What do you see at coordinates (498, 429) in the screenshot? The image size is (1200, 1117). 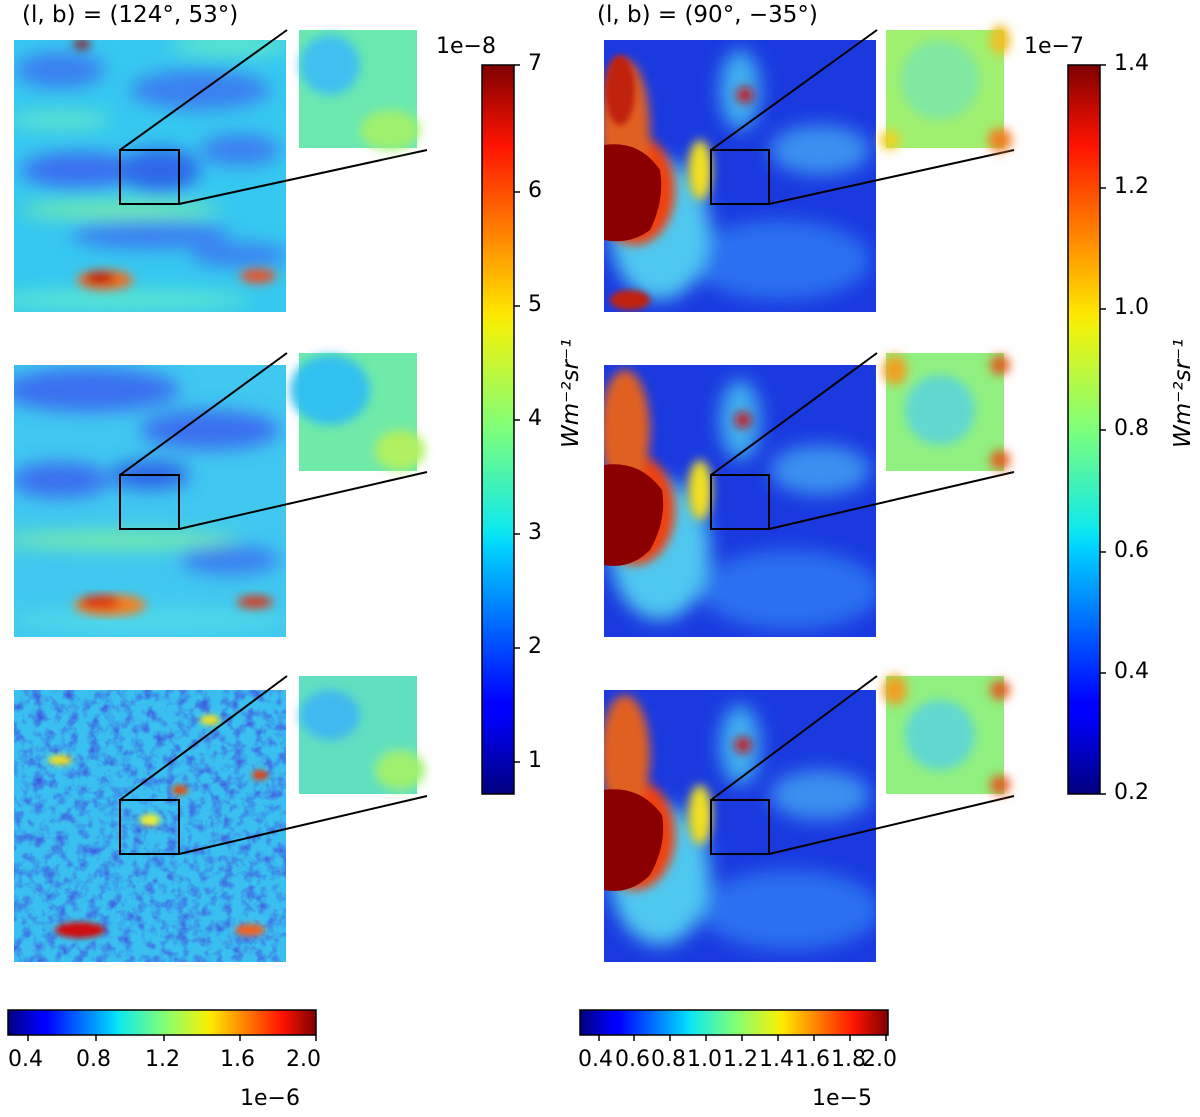 I see `colorbar-vertical-left` at bounding box center [498, 429].